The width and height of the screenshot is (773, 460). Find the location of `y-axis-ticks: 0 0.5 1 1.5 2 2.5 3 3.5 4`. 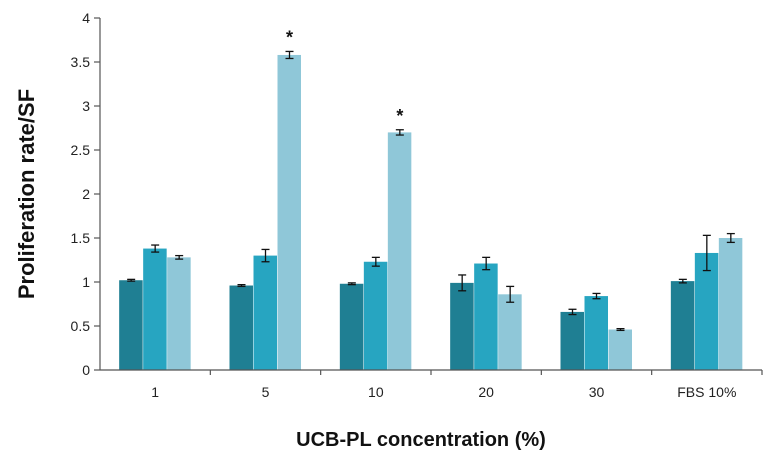

y-axis-ticks: 0 0.5 1 1.5 2 2.5 3 3.5 4 is located at coordinates (85, 194).